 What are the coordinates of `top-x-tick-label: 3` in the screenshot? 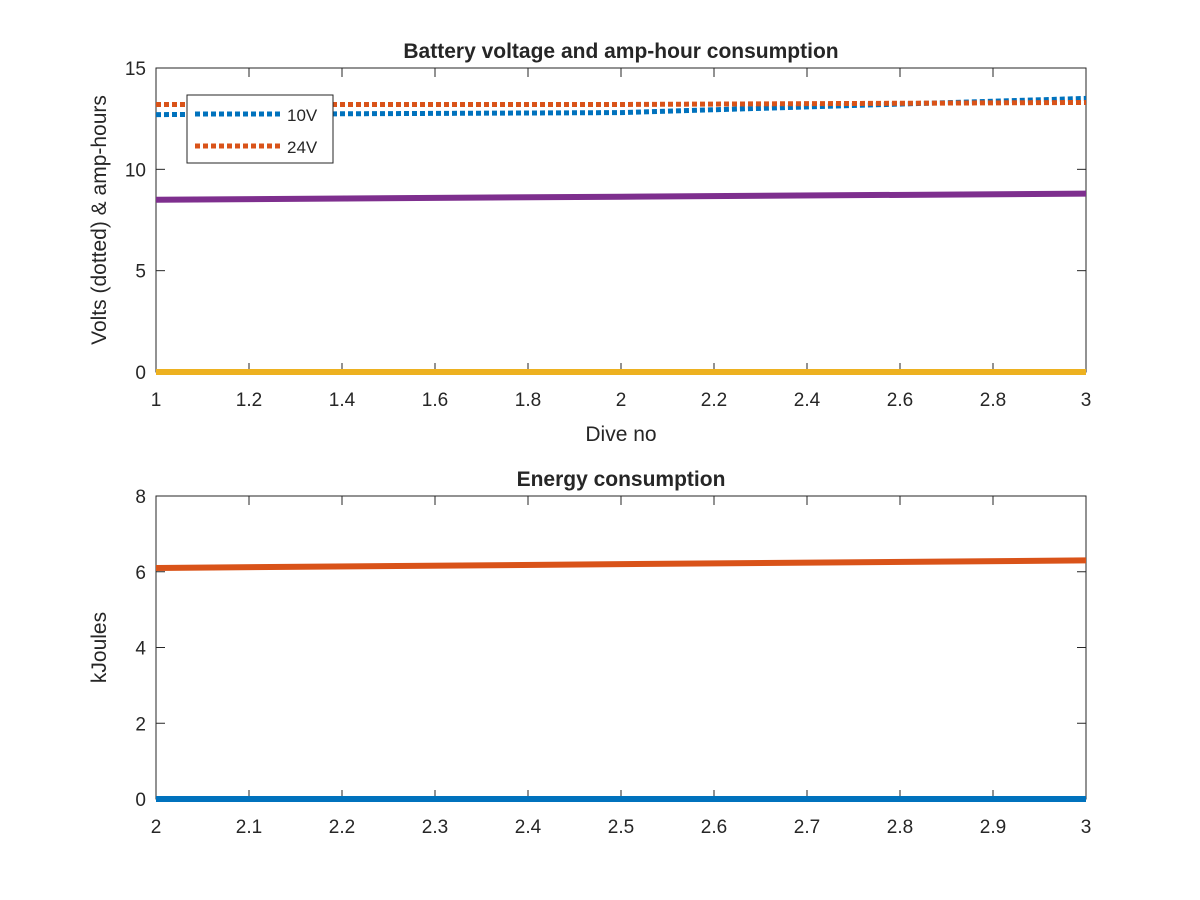 It's located at (1086, 400).